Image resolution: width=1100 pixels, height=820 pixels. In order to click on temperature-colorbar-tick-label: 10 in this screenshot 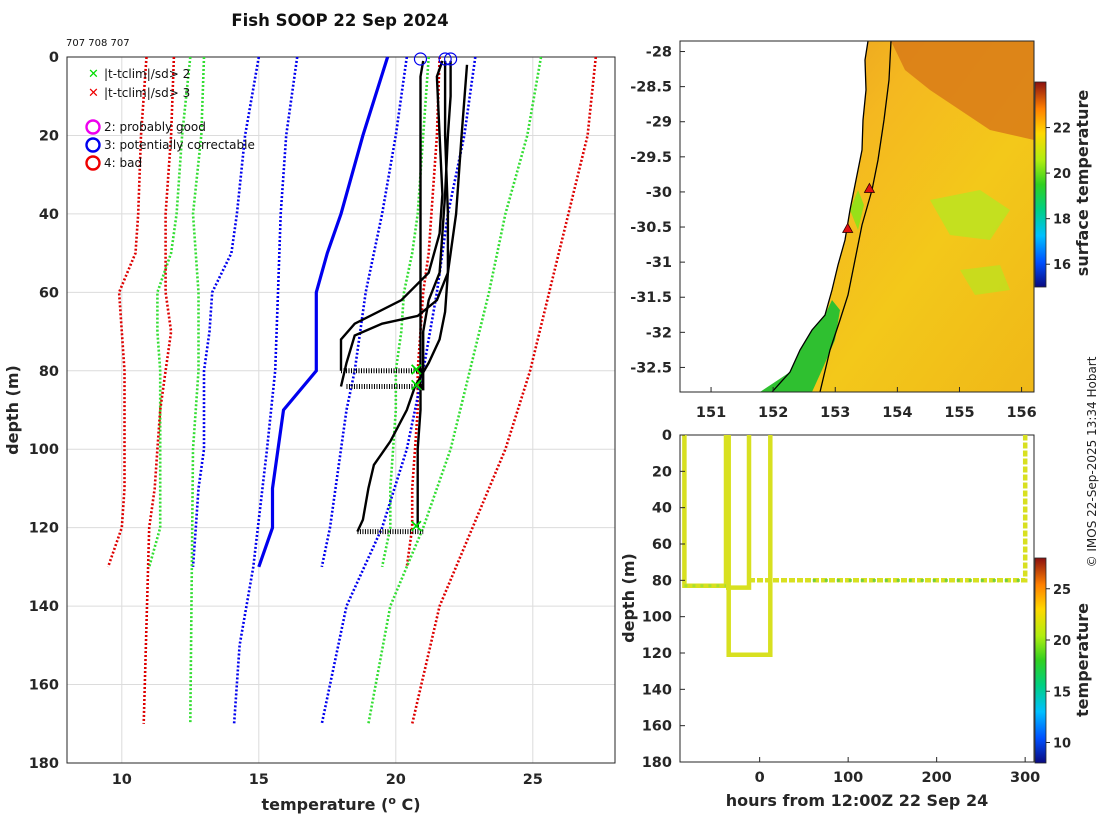, I will do `click(1062, 744)`.